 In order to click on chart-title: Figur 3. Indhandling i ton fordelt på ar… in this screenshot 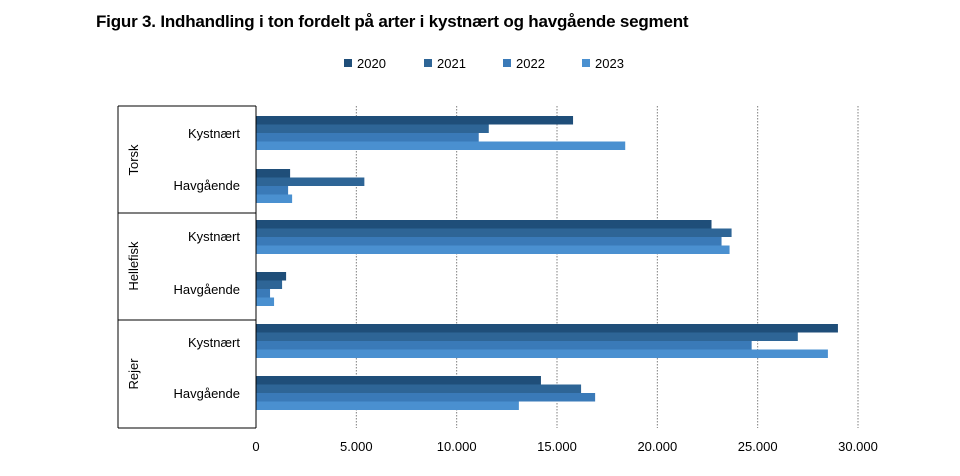, I will do `click(392, 21)`.